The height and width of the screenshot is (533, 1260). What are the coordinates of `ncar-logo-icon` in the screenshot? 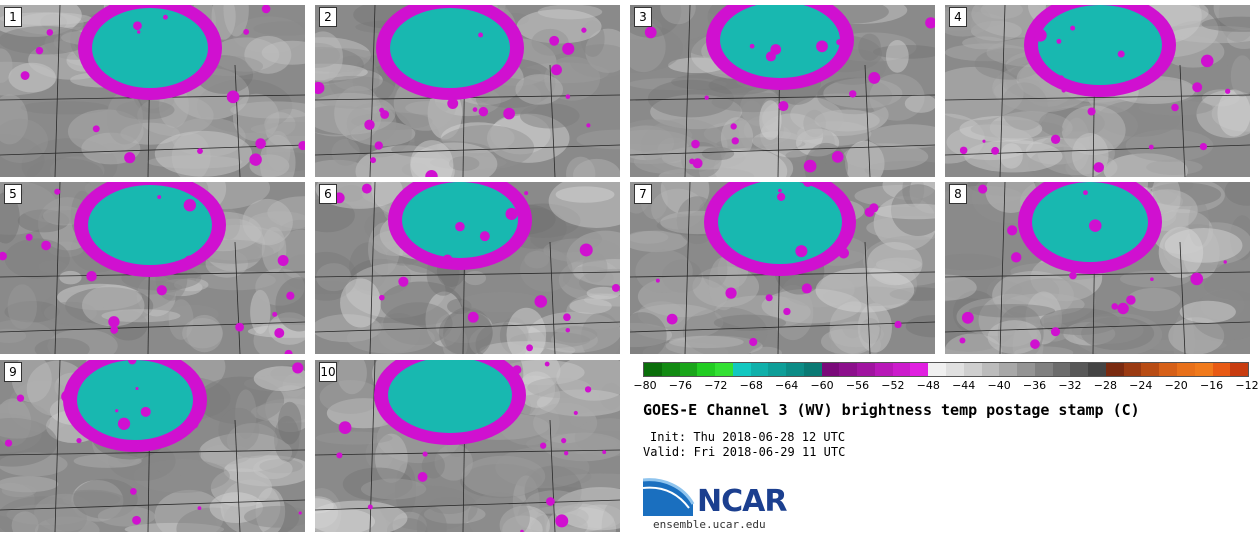 It's located at (669, 497).